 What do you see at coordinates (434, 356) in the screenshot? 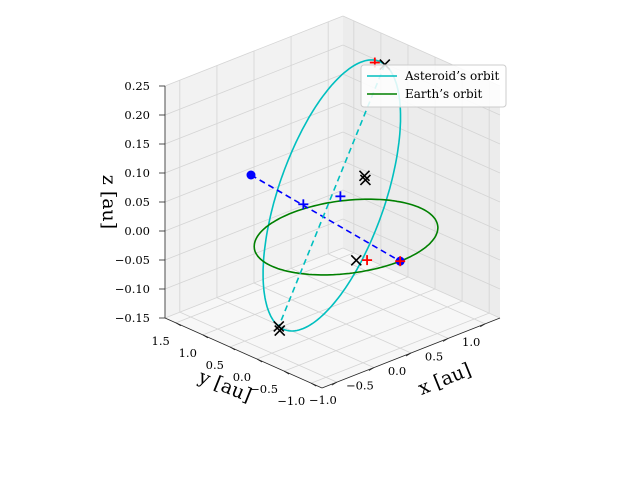
I see `x-tick-label-3: 0.5` at bounding box center [434, 356].